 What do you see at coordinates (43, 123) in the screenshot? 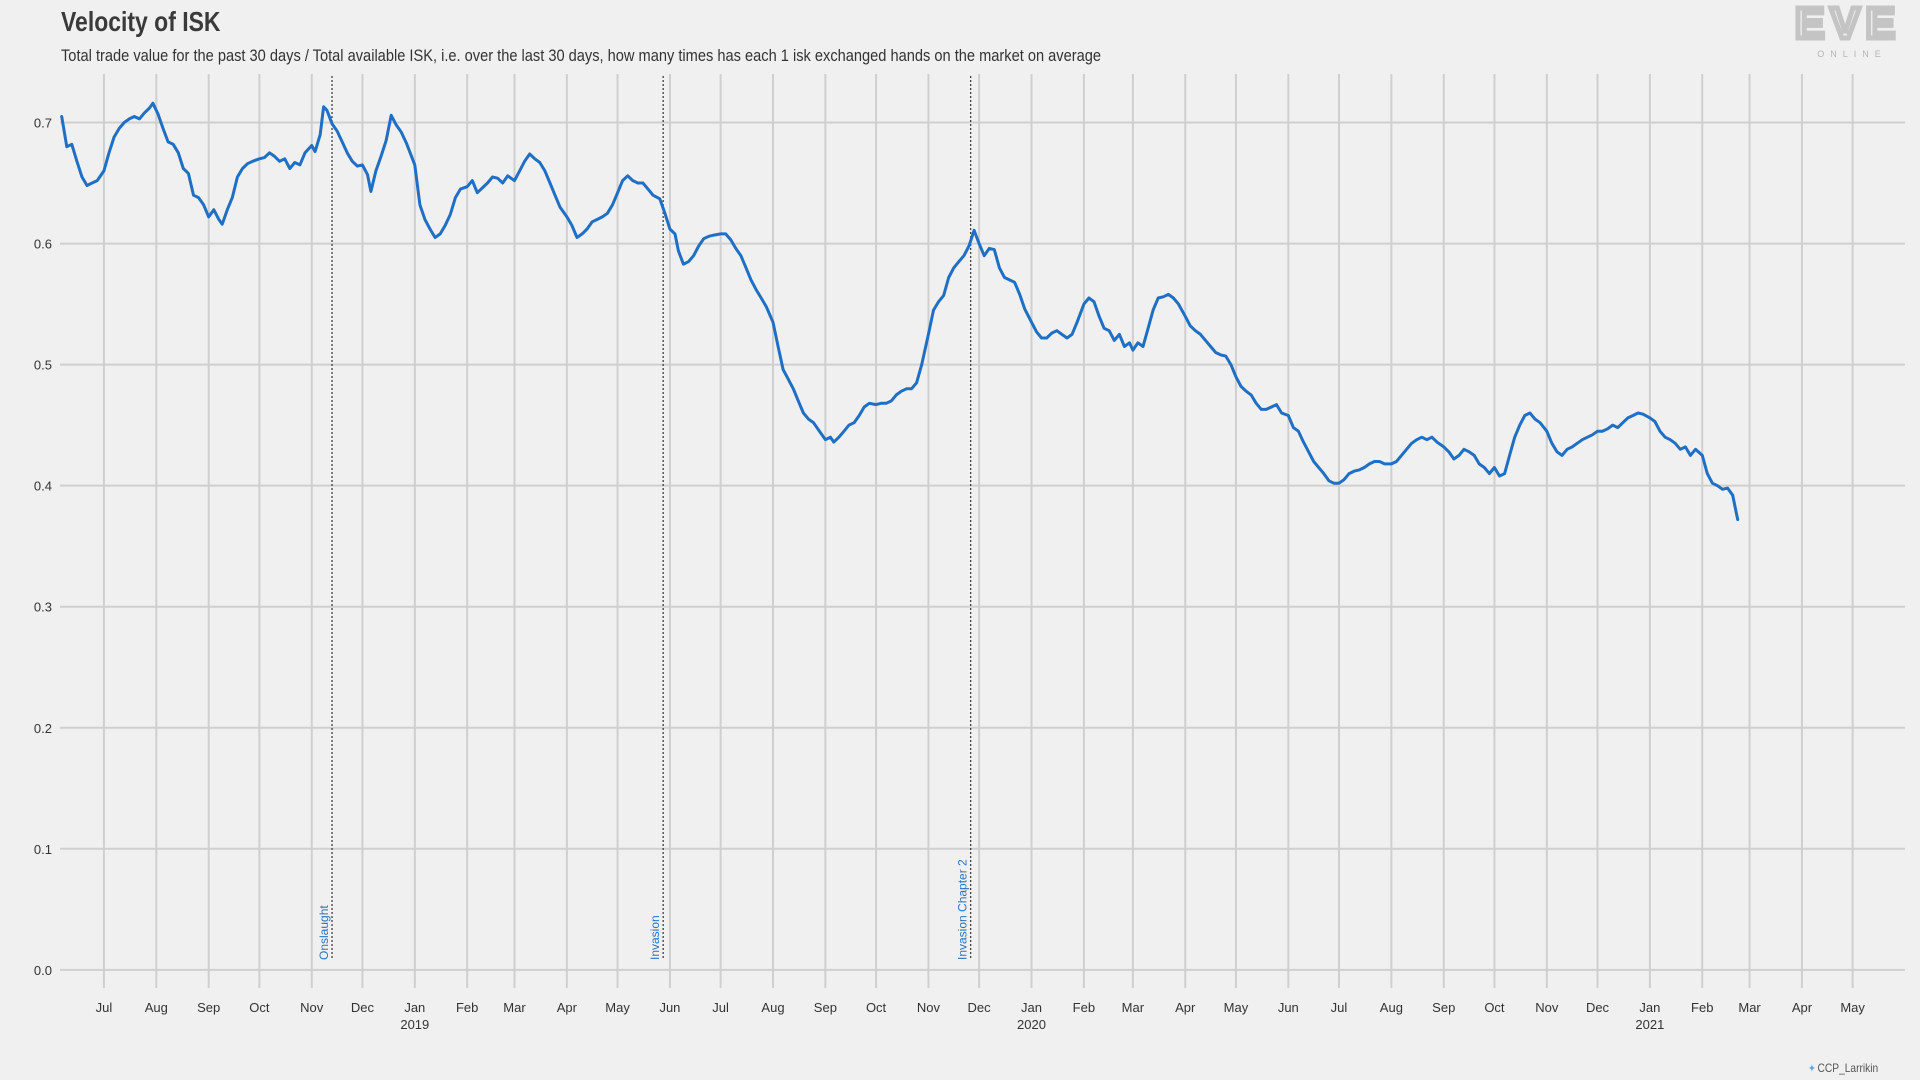
I see `y-tick-label: 0.7` at bounding box center [43, 123].